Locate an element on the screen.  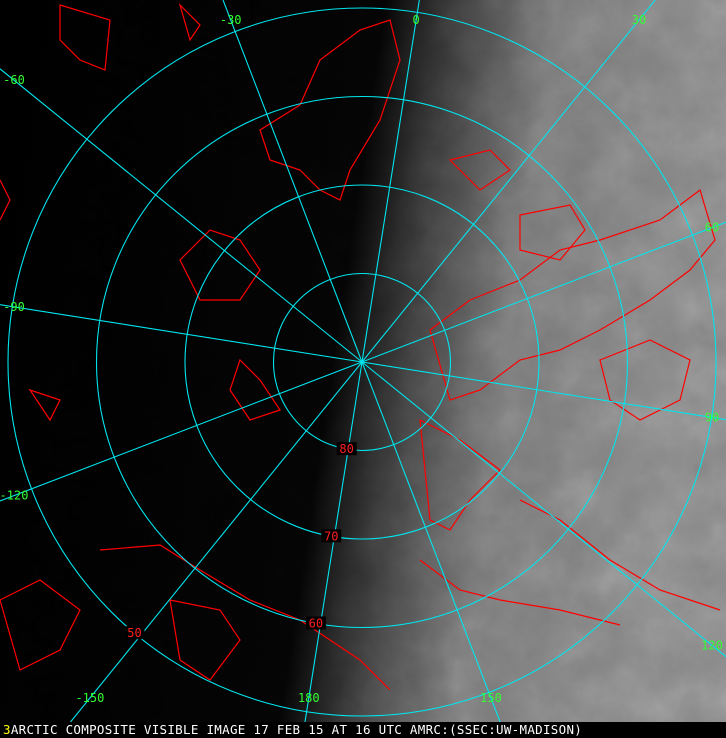
coastline-europe is located at coordinates (569, 285).